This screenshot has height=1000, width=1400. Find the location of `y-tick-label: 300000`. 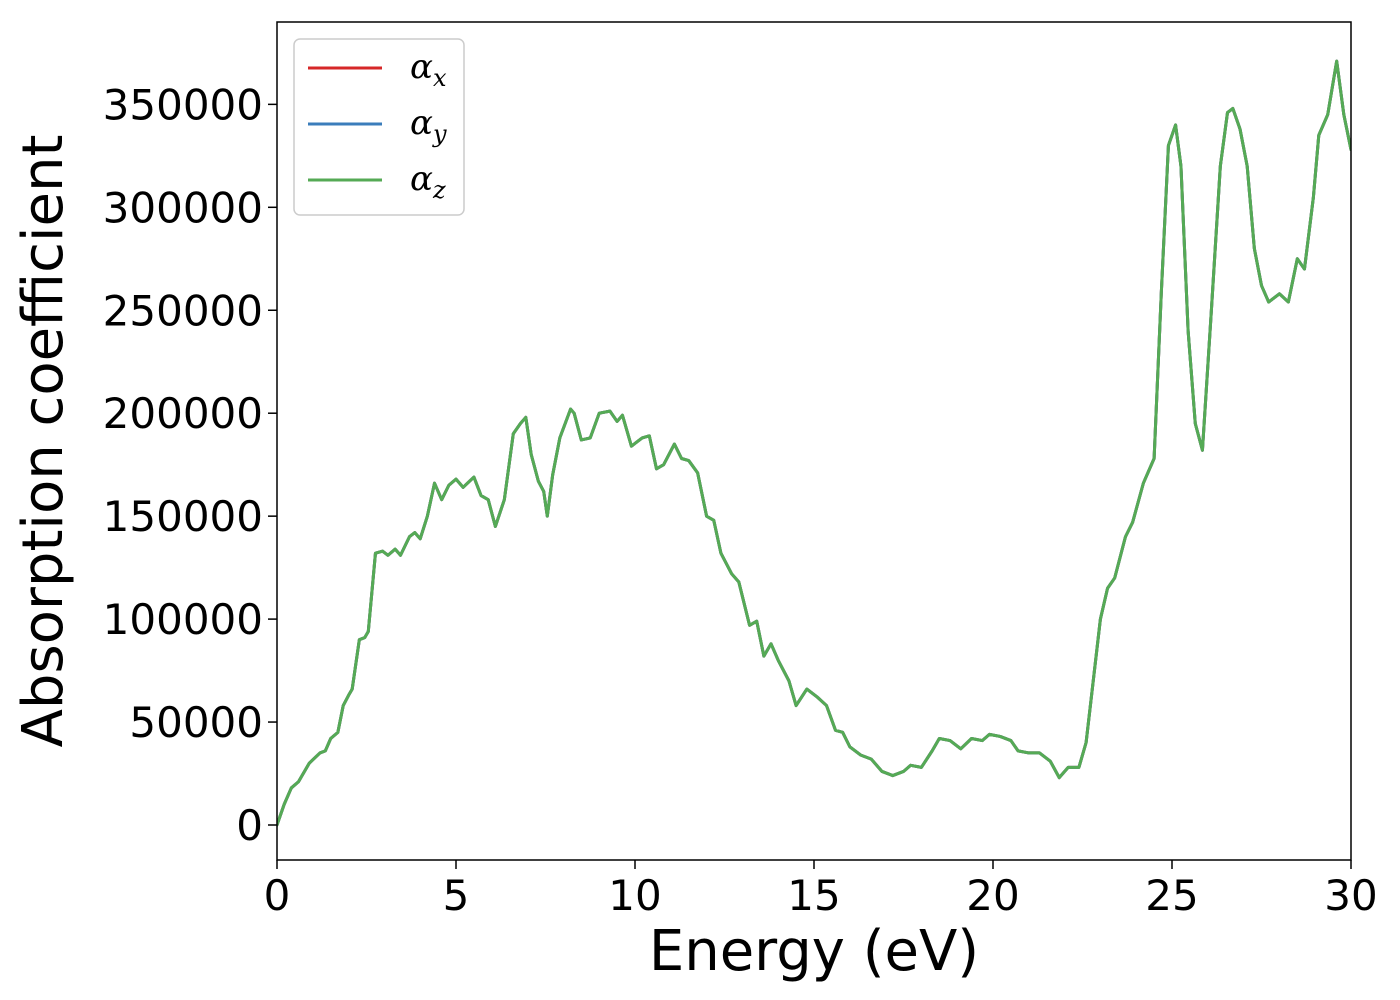

y-tick-label: 300000 is located at coordinates (183, 207).